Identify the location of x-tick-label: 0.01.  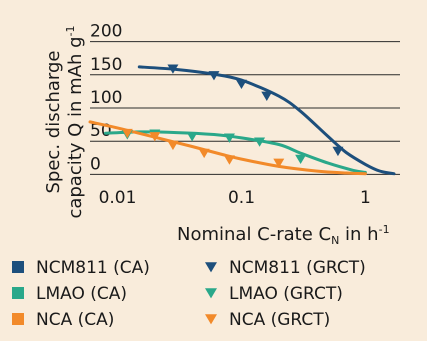
(118, 198).